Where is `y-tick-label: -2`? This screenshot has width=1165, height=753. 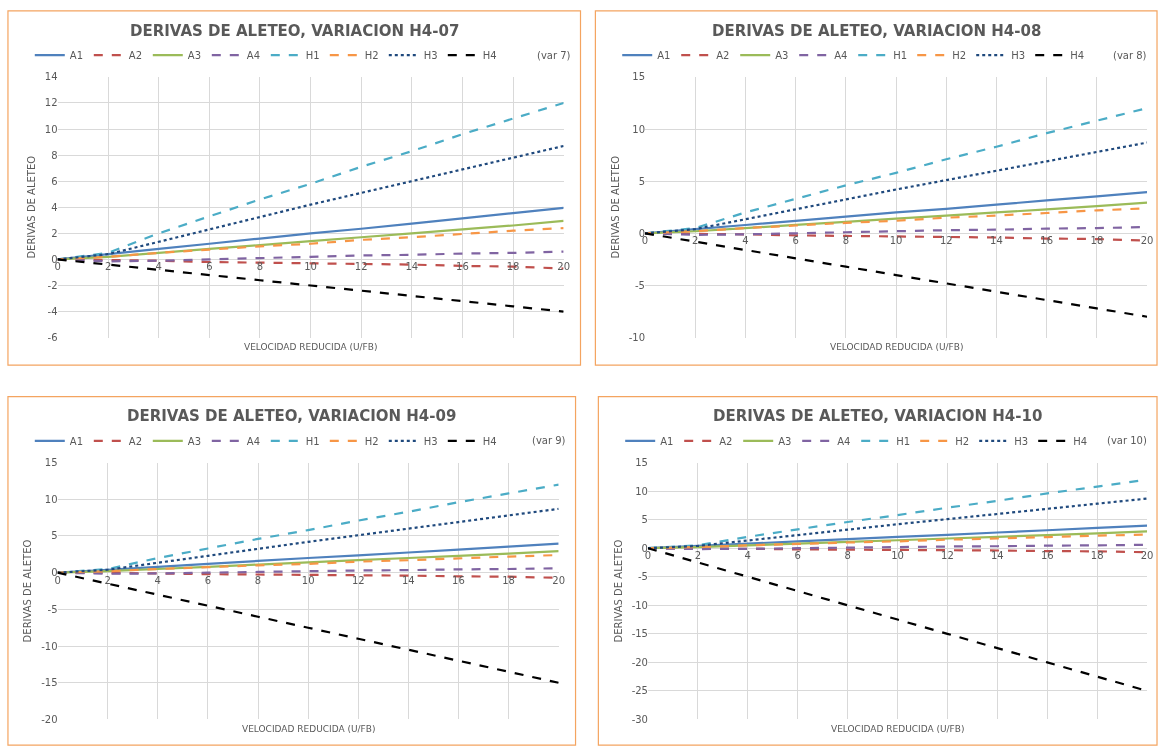
y-tick-label: -2 is located at coordinates (52, 285).